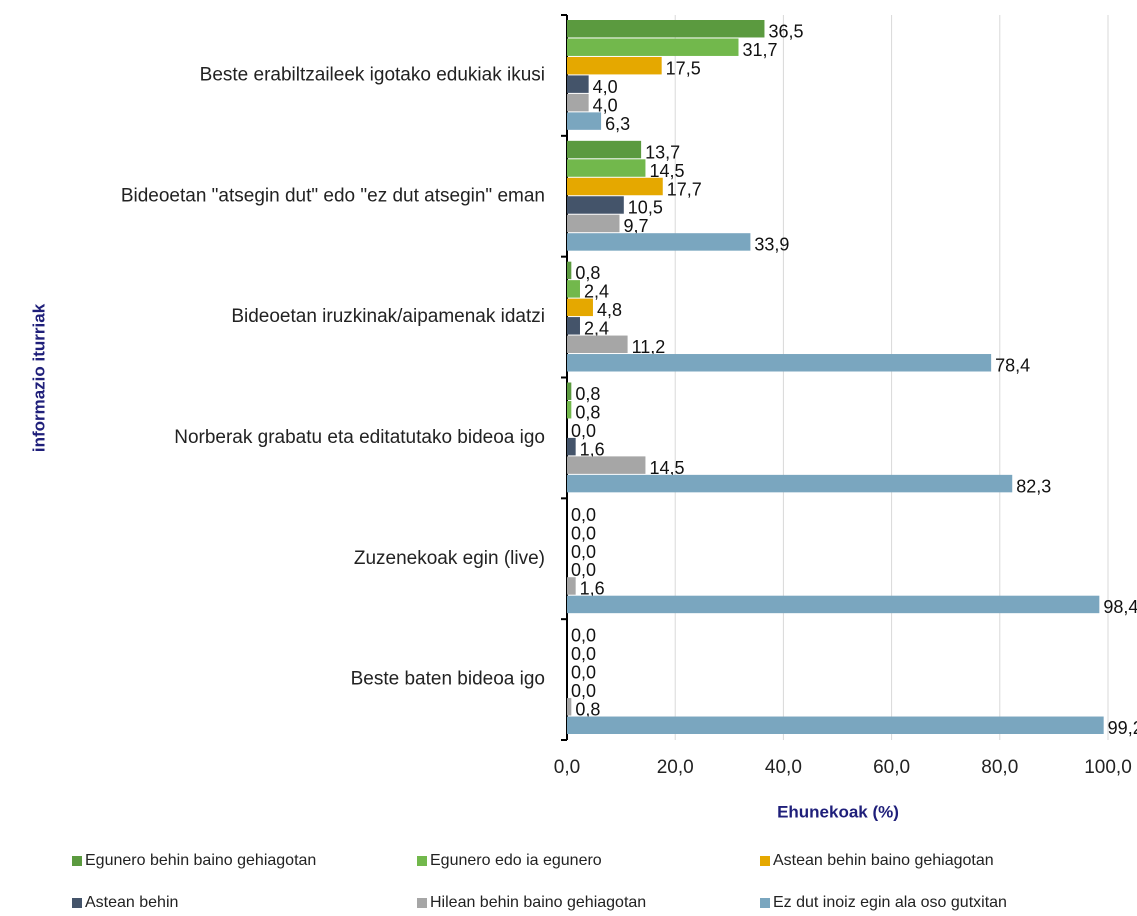 The height and width of the screenshot is (916, 1137). What do you see at coordinates (783, 767) in the screenshot?
I see `x-tick-label: 40,0` at bounding box center [783, 767].